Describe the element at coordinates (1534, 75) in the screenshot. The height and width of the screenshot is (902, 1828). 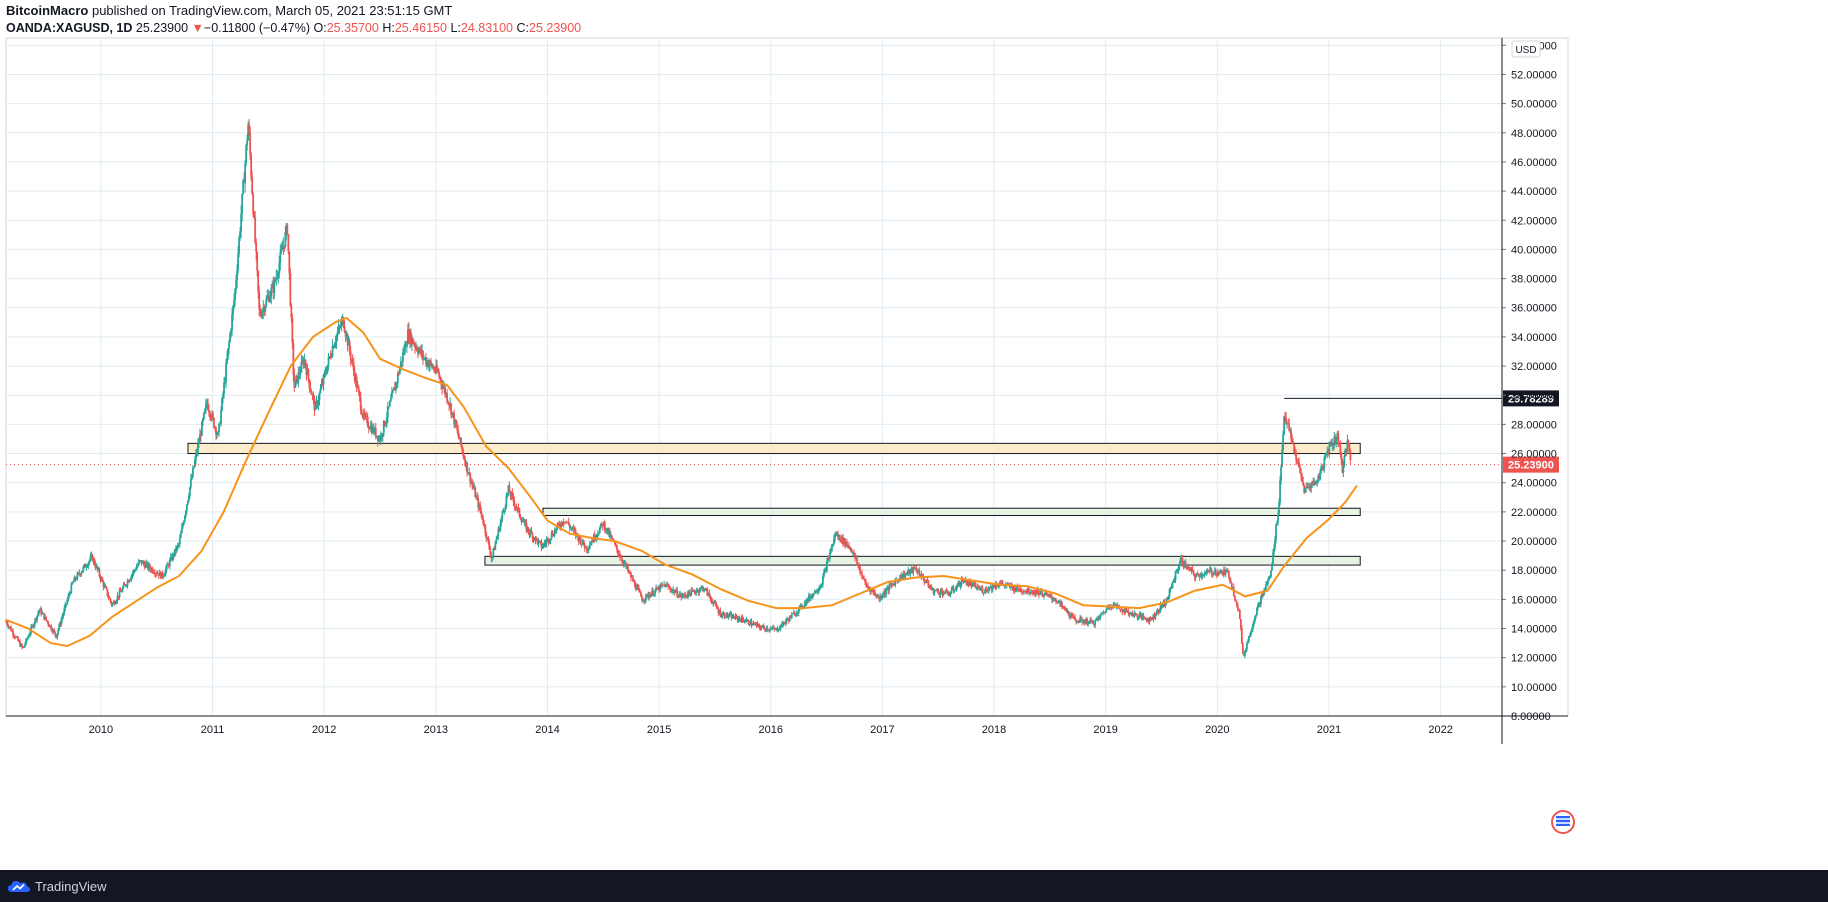
I see `y-tick-label: 52.00000` at that location.